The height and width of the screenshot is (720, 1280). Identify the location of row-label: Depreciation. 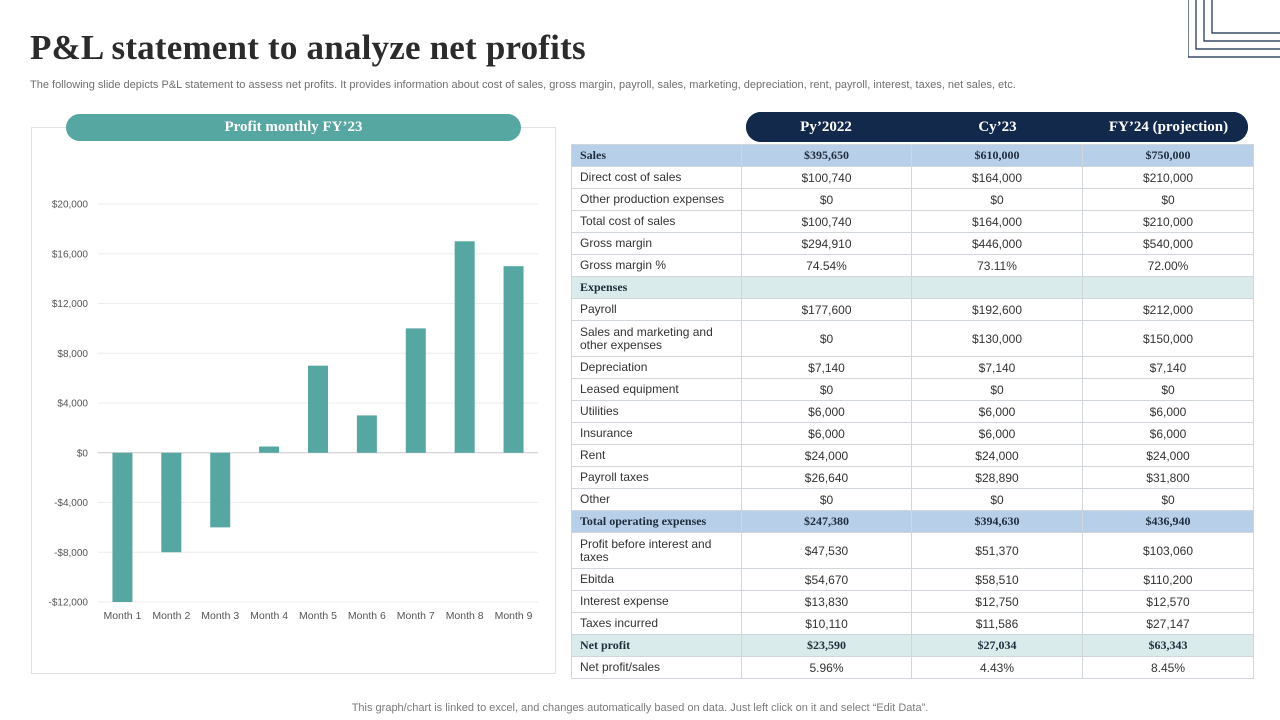
(656, 367).